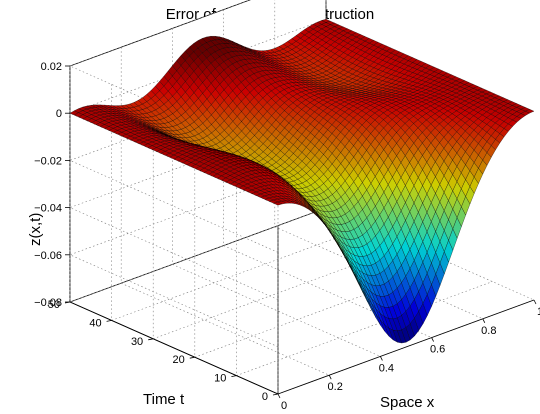 This screenshot has width=540, height=414. What do you see at coordinates (48, 256) in the screenshot?
I see `z-tick-label: −0.06` at bounding box center [48, 256].